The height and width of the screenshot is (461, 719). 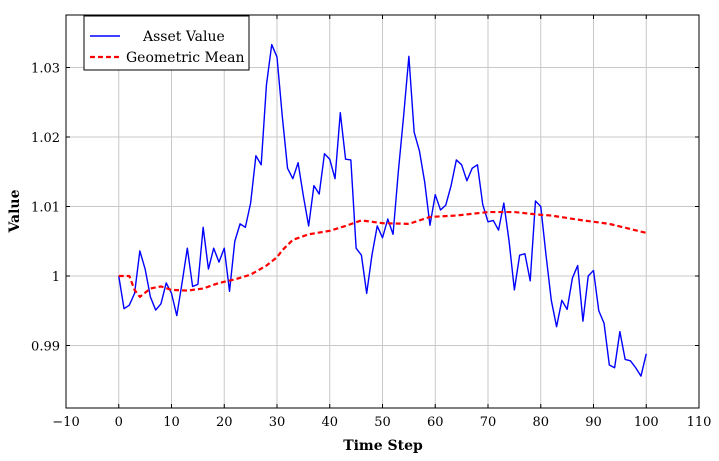 I want to click on legend-box, so click(x=166, y=43).